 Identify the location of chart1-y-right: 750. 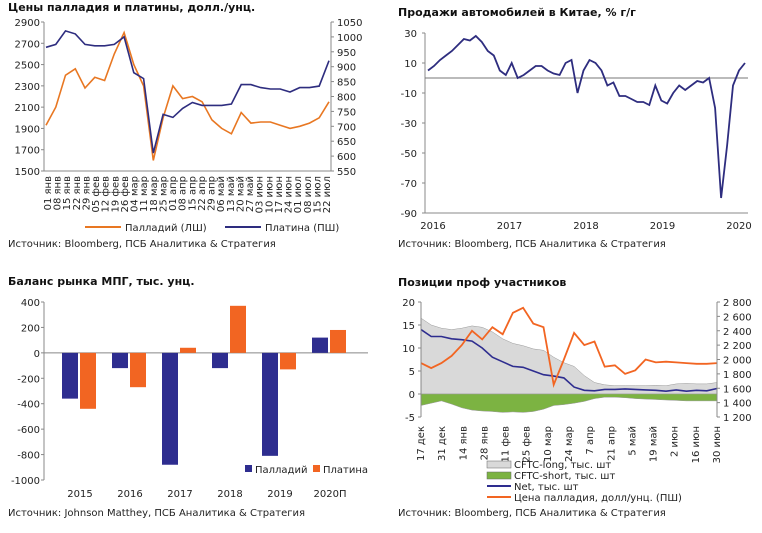
(346, 112).